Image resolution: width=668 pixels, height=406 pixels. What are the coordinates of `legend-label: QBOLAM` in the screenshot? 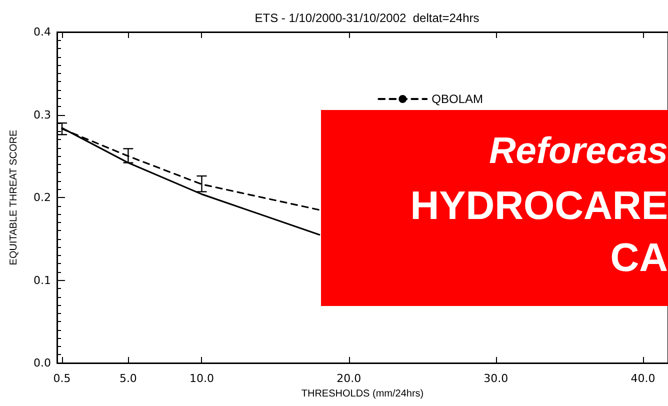 It's located at (458, 99).